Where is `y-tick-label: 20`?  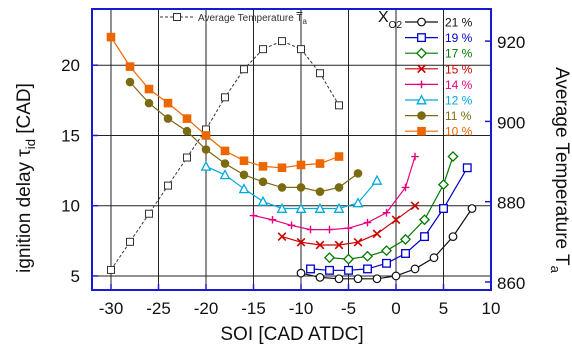 y-tick-label: 20 is located at coordinates (70, 65).